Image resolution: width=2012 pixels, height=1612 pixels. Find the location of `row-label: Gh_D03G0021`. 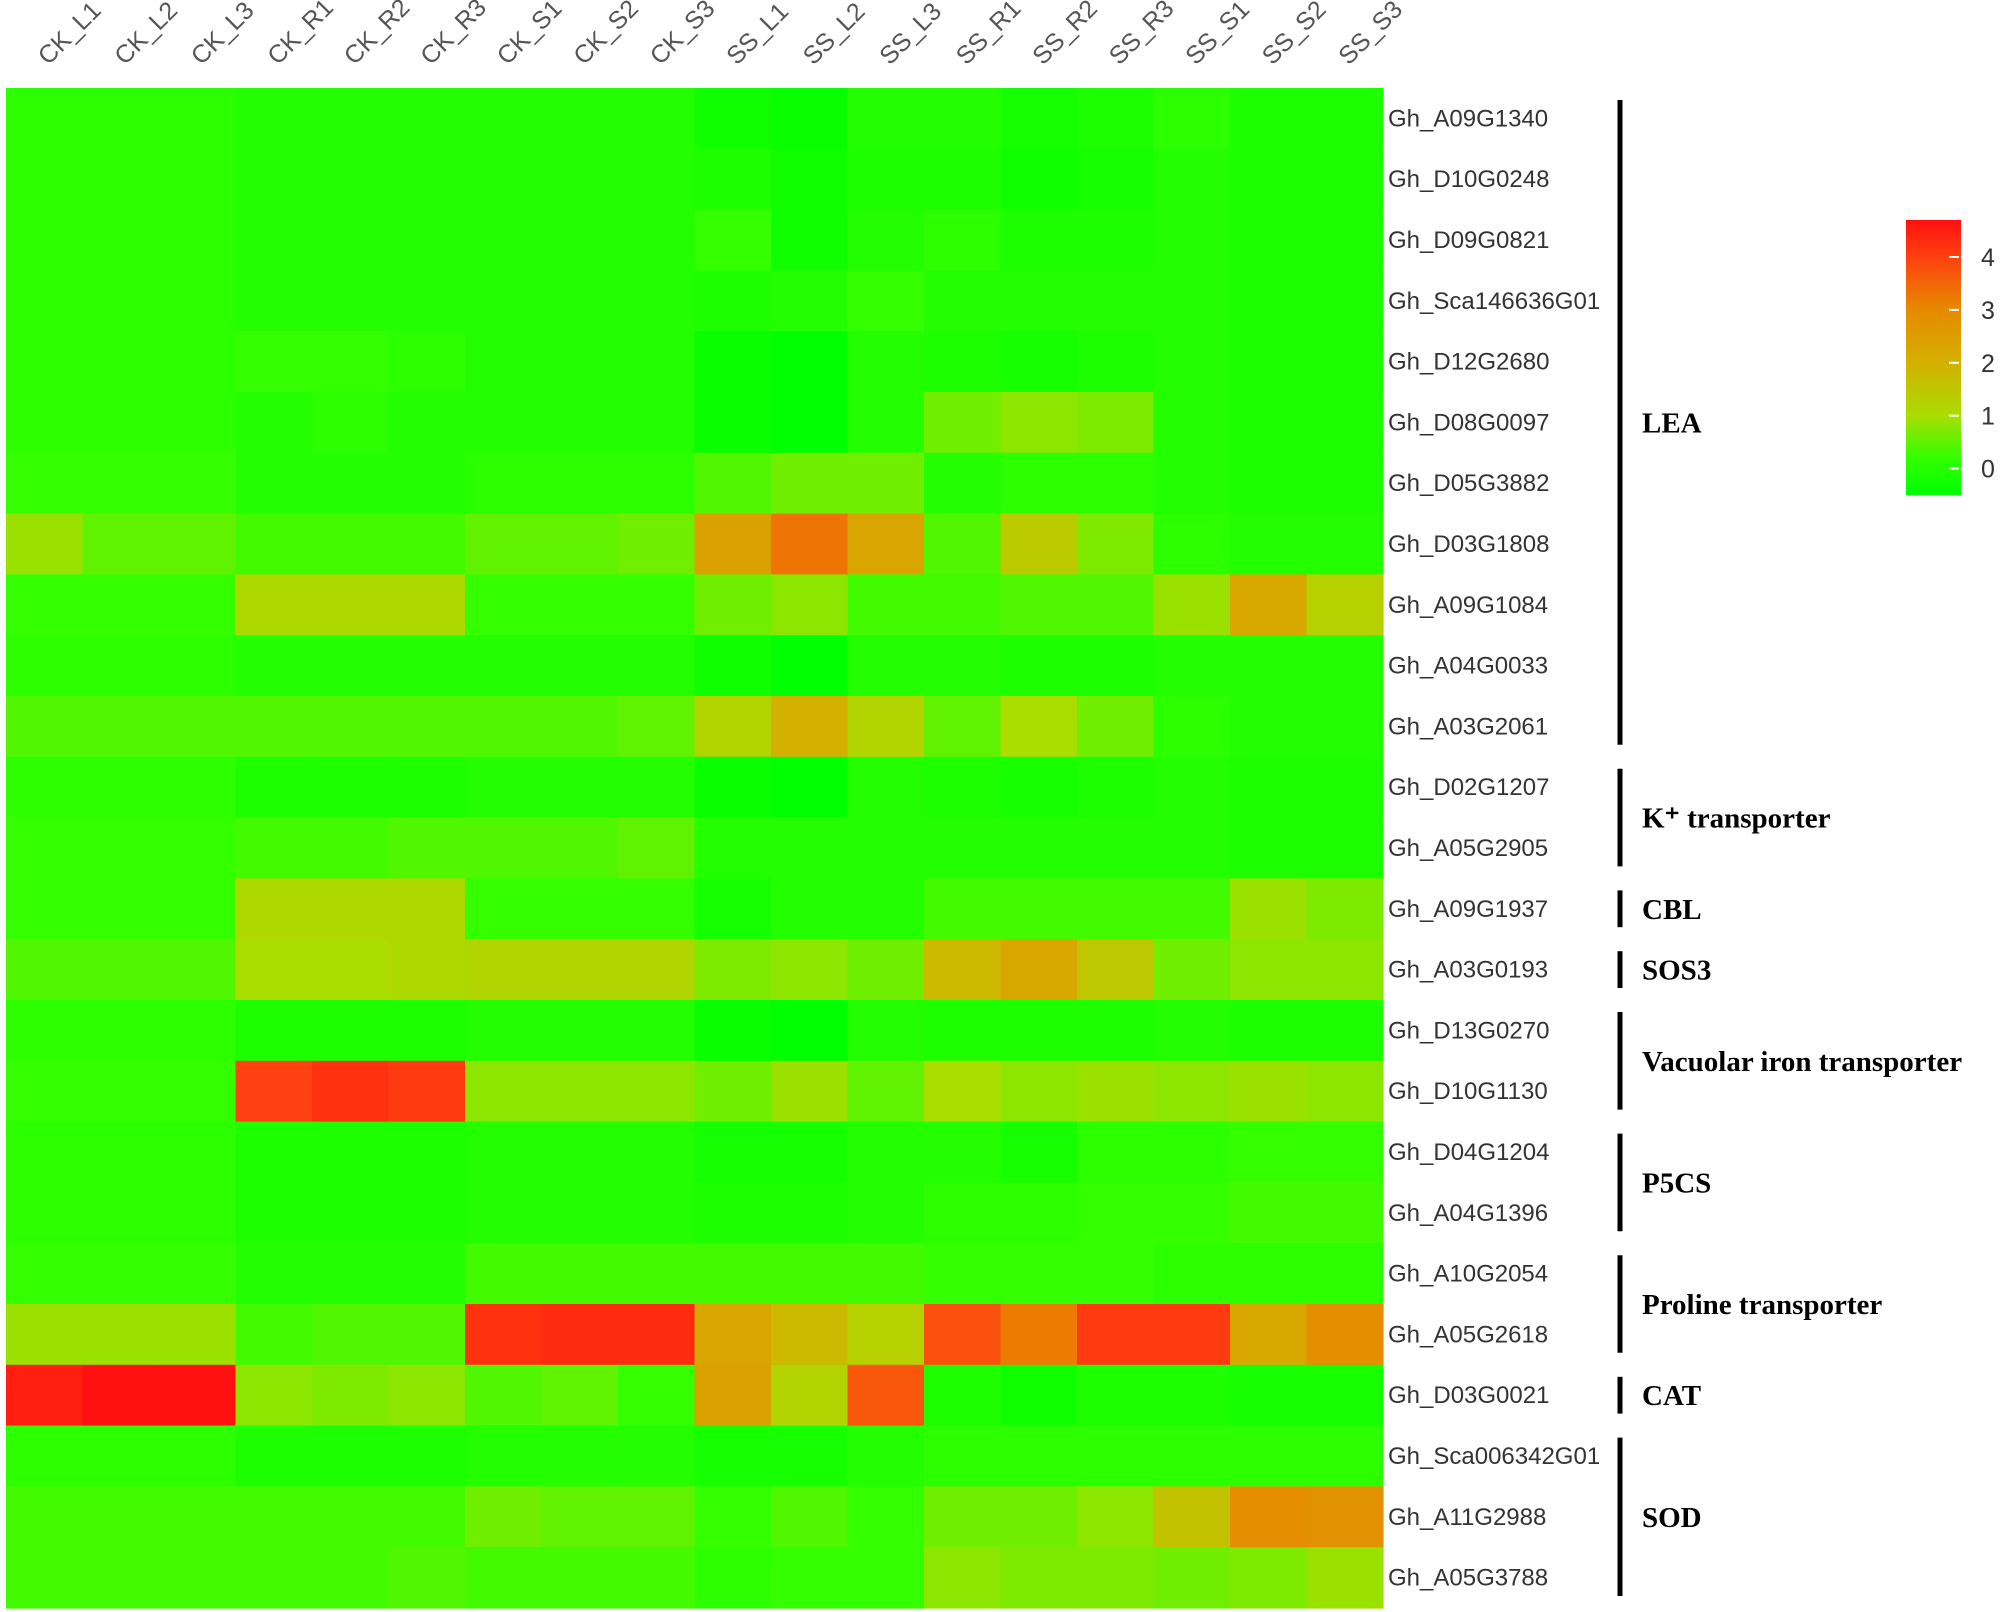

row-label: Gh_D03G0021 is located at coordinates (1468, 1395).